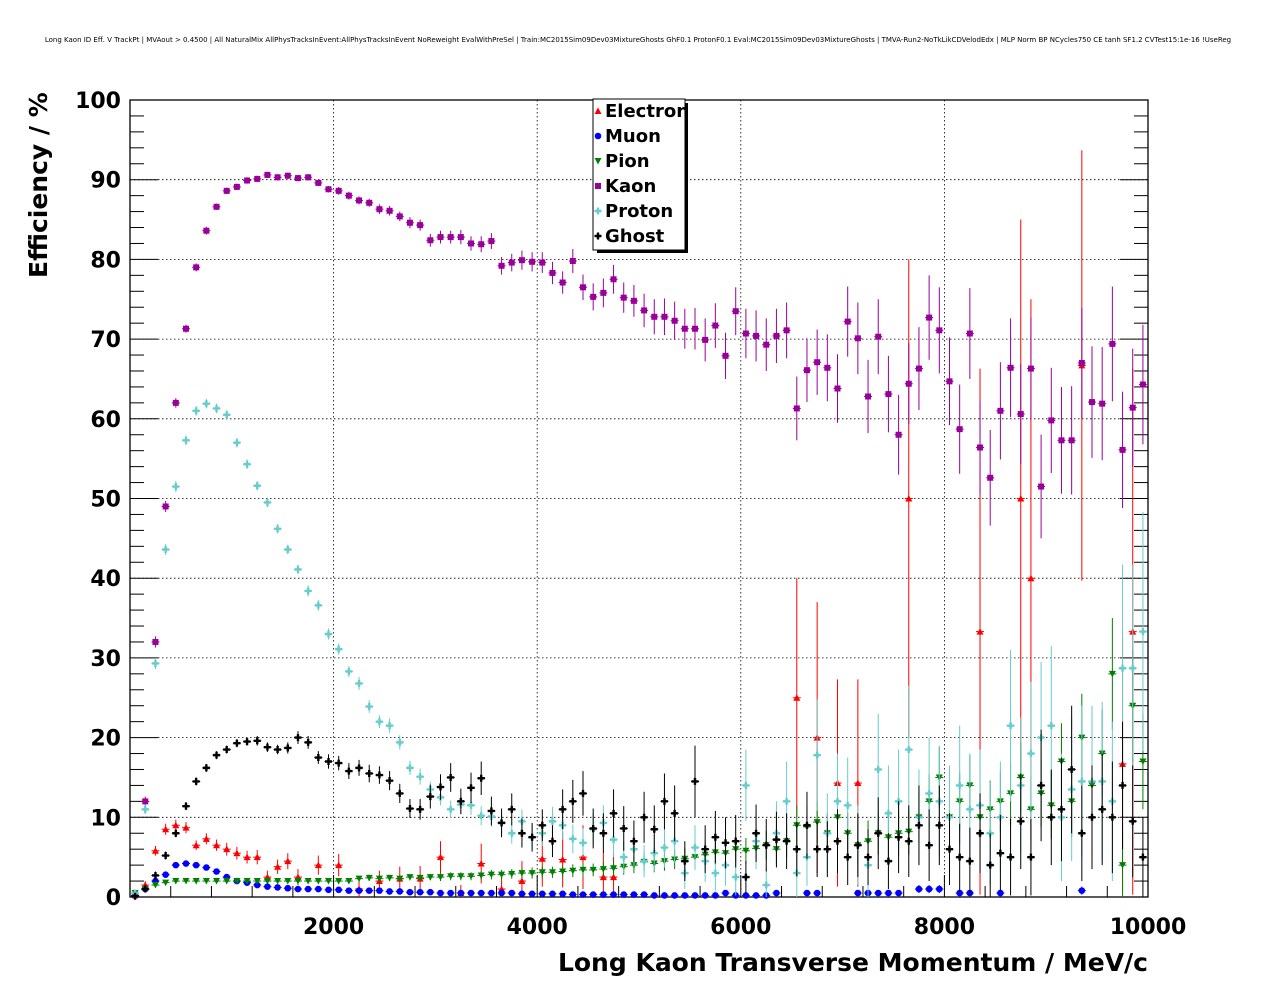 The width and height of the screenshot is (1276, 996). What do you see at coordinates (647, 111) in the screenshot?
I see `legend-label-electron: Electron` at bounding box center [647, 111].